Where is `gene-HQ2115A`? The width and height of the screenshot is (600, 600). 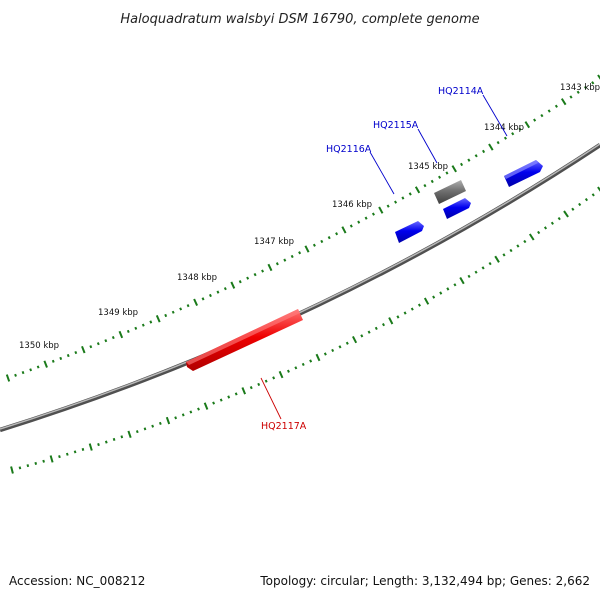
gene-HQ2115A is located at coordinates (457, 208).